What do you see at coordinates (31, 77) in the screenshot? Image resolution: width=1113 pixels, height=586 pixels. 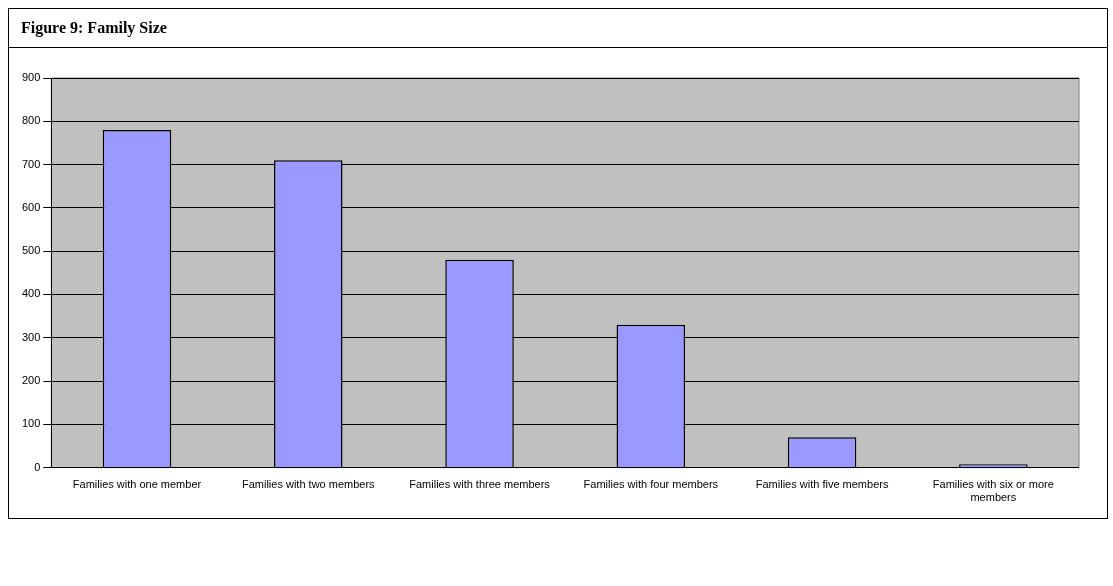 I see `y-tick-label: 900` at bounding box center [31, 77].